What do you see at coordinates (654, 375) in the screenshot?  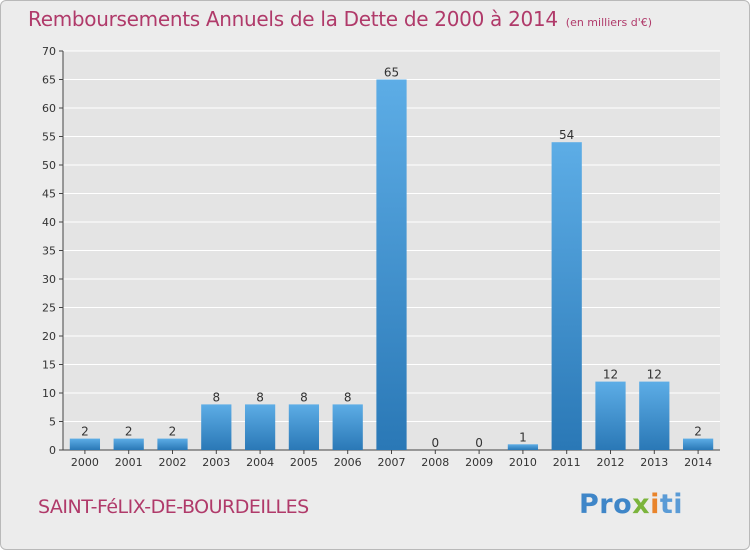 I see `data-label-2013: 12` at bounding box center [654, 375].